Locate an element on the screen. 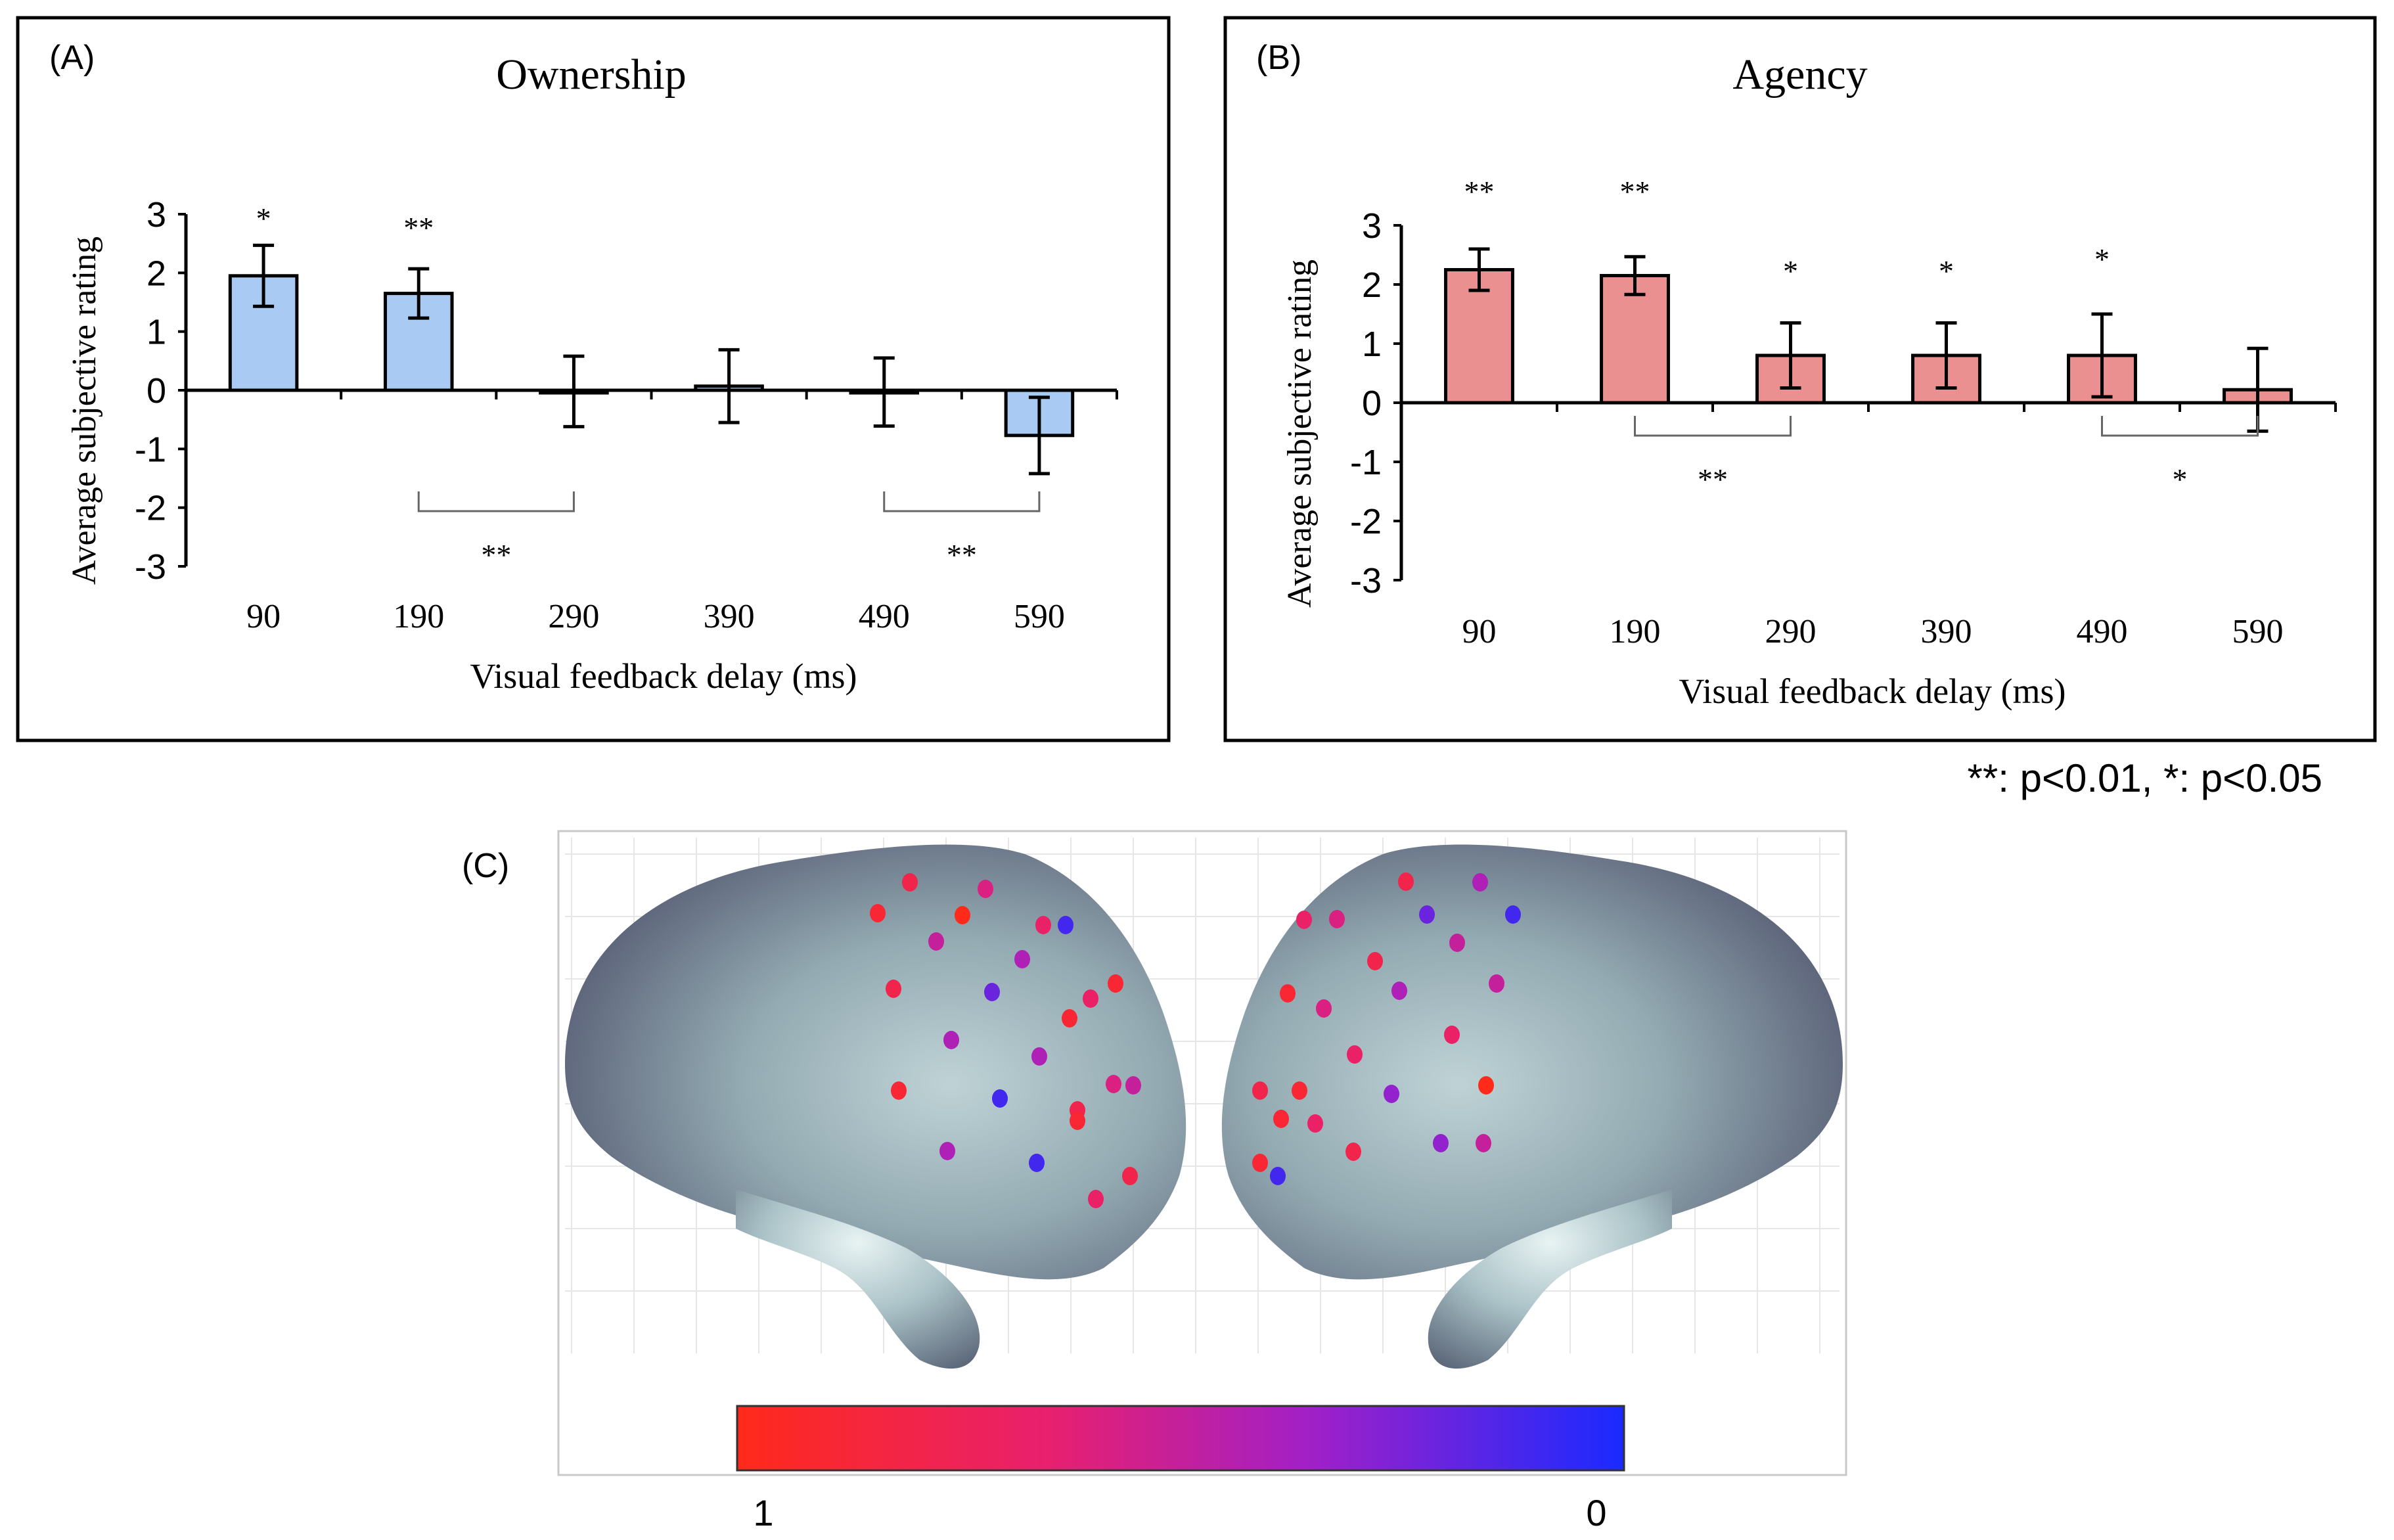 Image resolution: width=2394 pixels, height=1540 pixels. brain-left-hemisphere is located at coordinates (876, 1106).